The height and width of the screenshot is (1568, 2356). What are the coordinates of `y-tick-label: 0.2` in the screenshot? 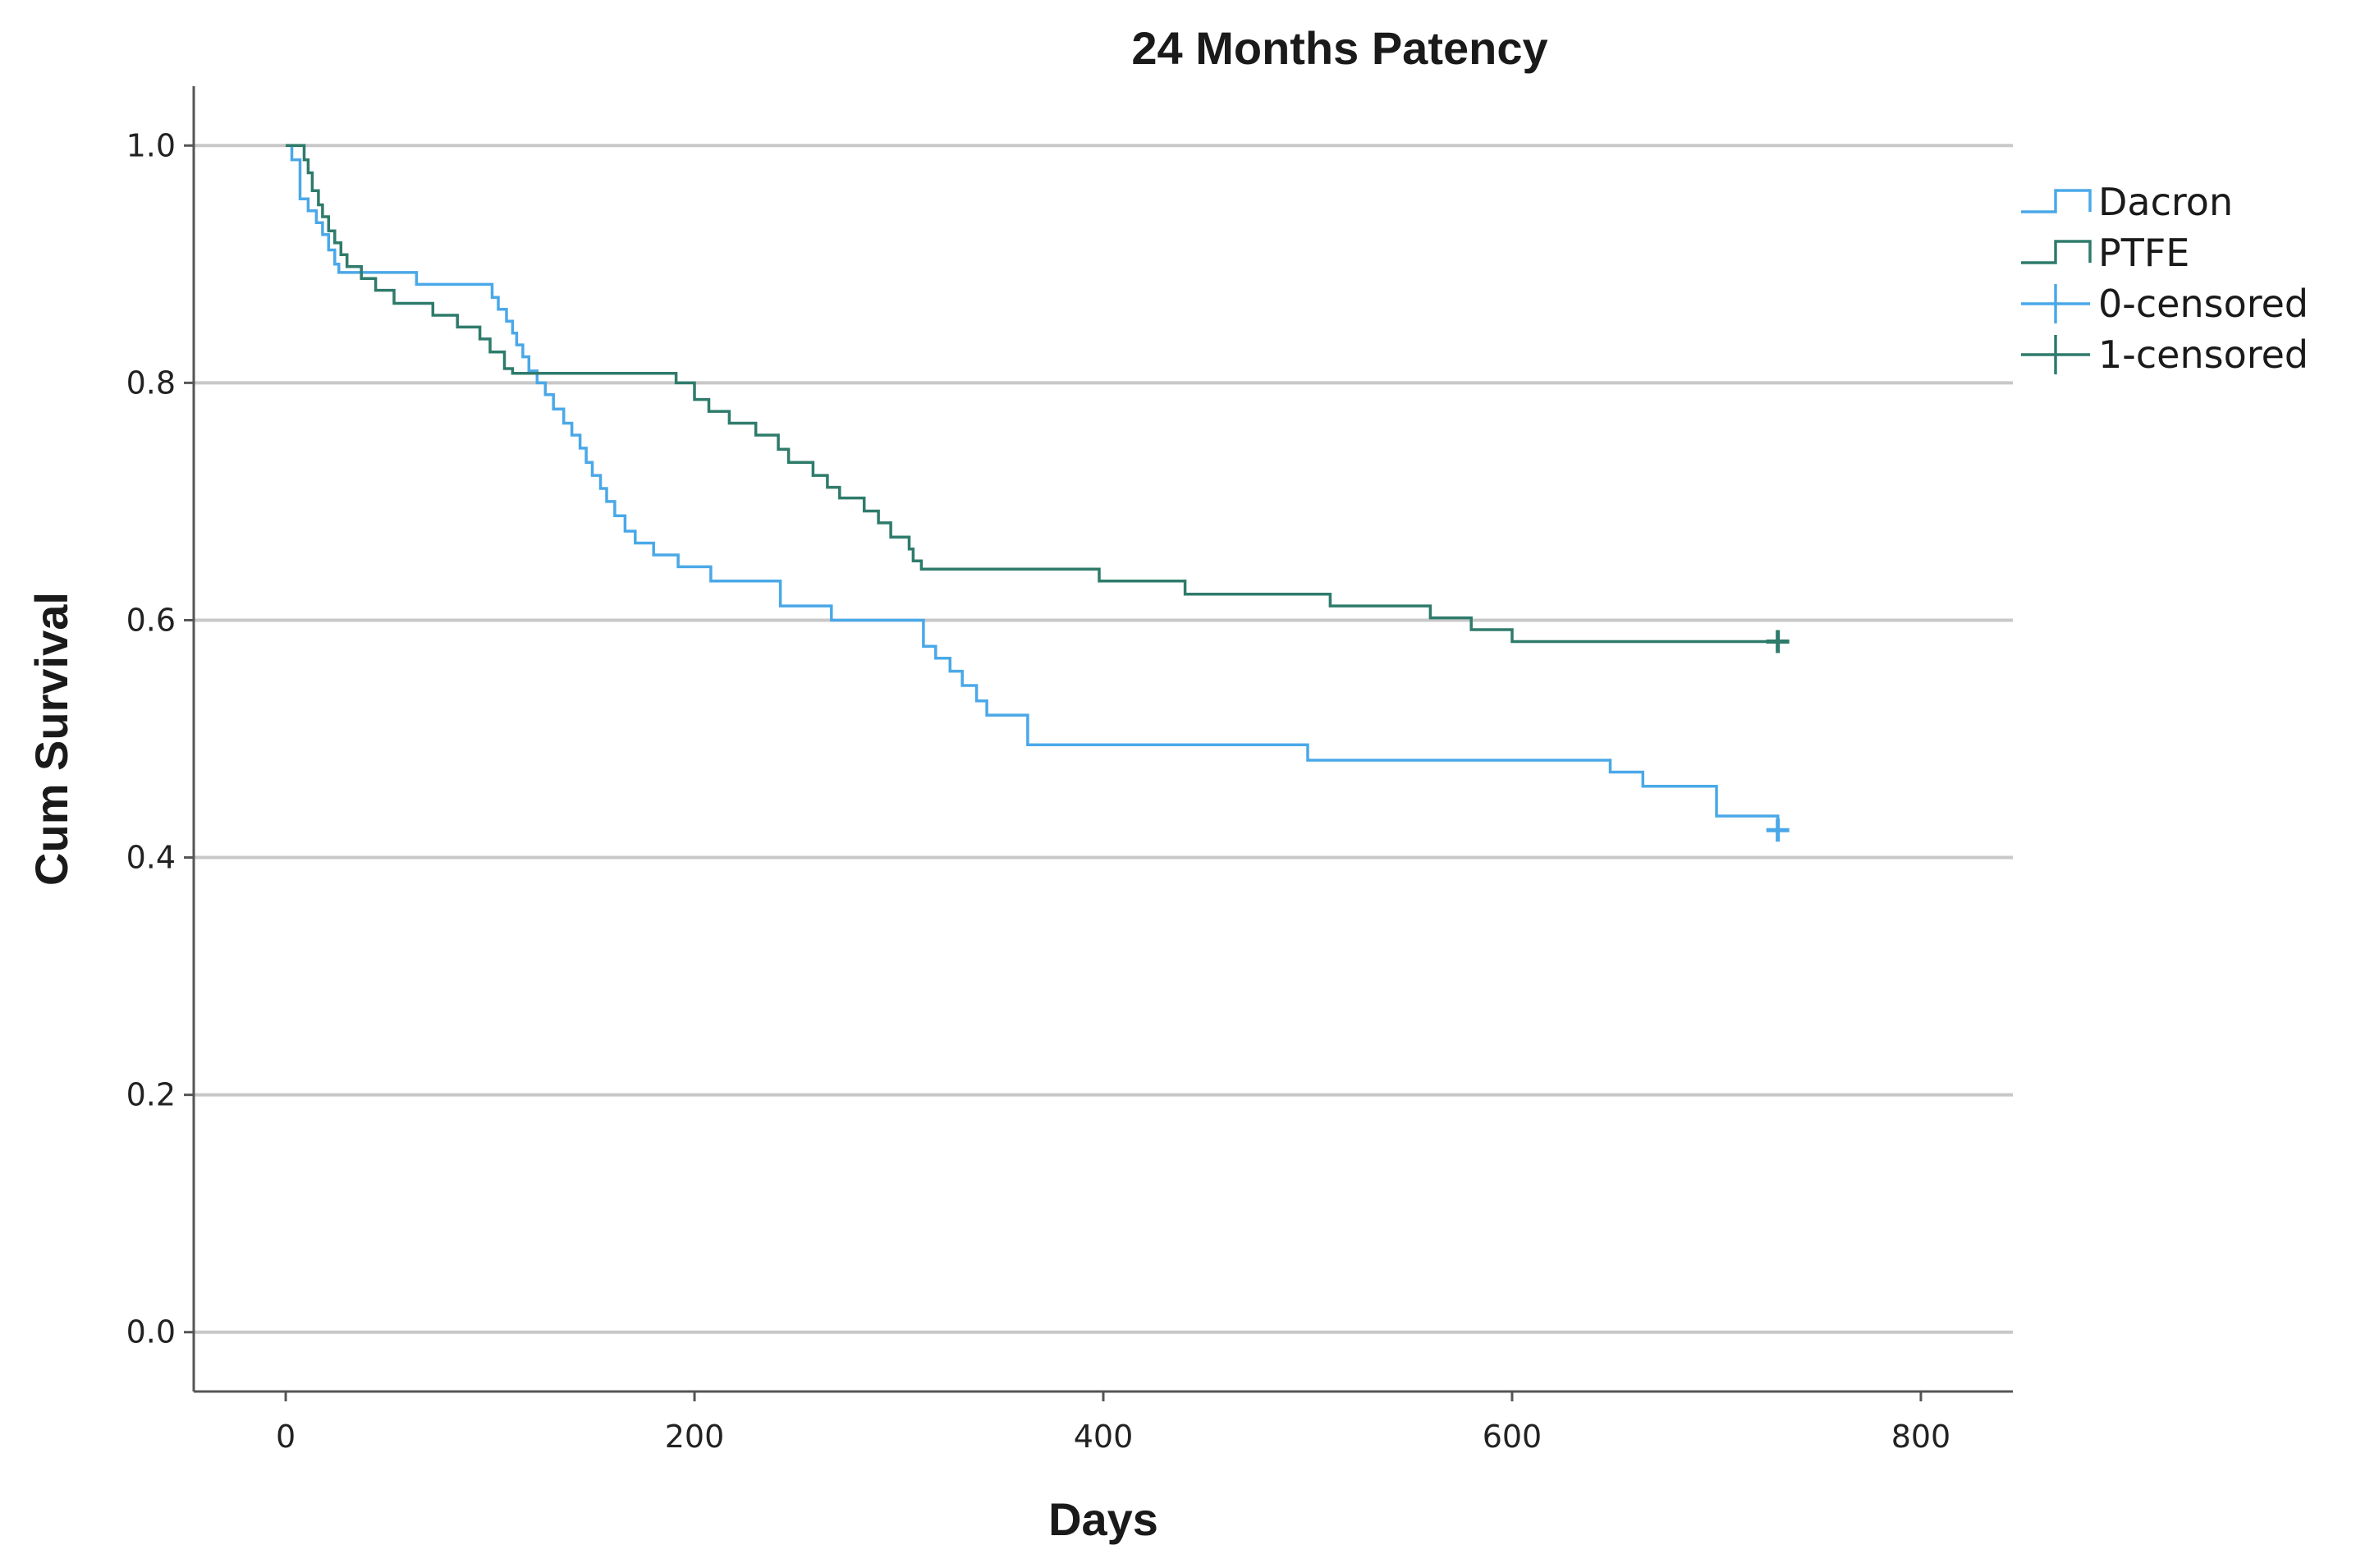 It's located at (151, 1095).